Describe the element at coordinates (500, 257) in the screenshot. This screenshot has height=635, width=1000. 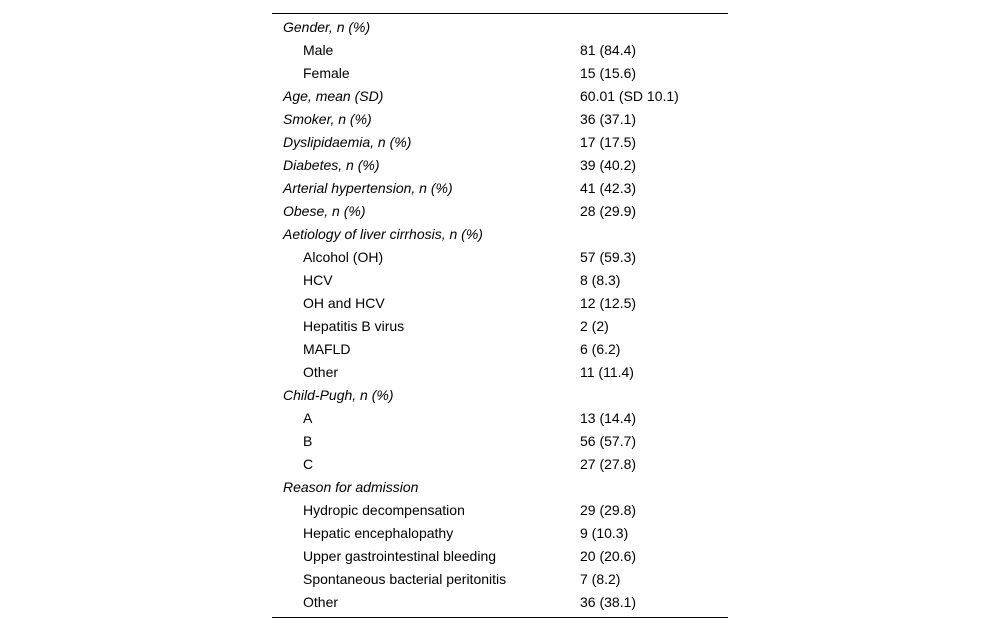
I see `table-row: Alcohol (OH) 57 (59.3)` at that location.